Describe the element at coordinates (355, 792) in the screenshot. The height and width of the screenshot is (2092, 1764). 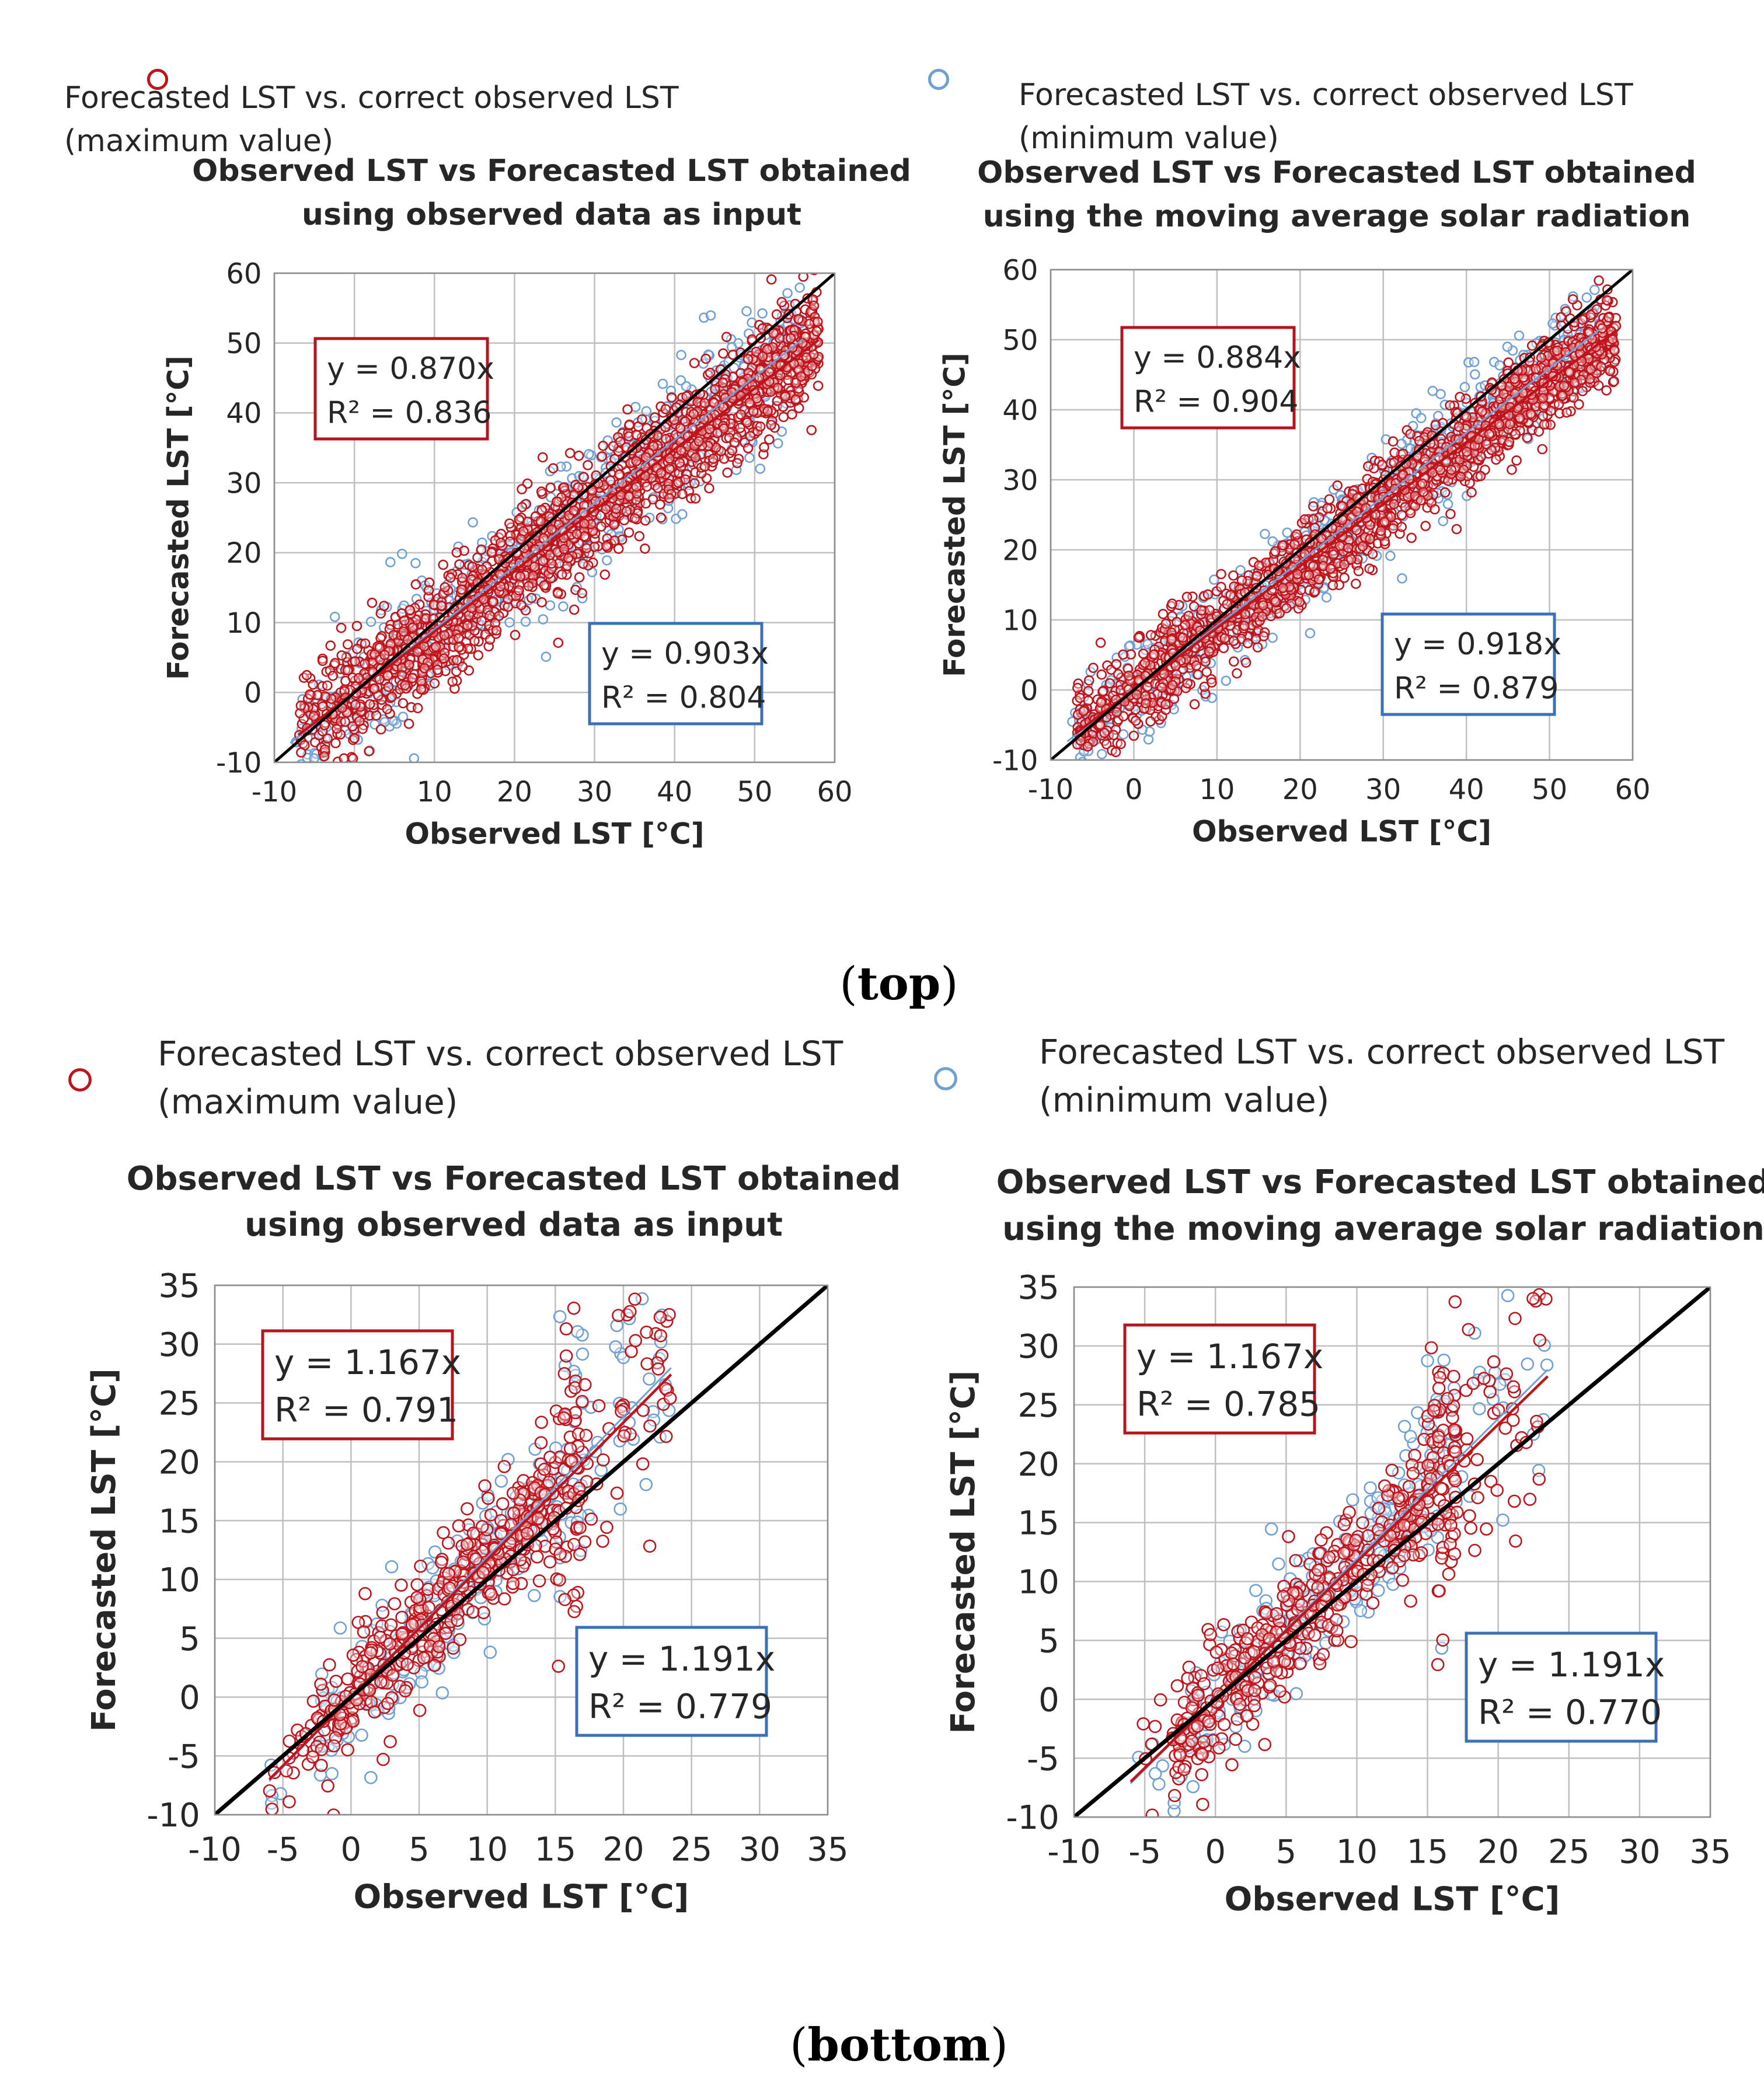
I see `x-tick-label: 0` at that location.